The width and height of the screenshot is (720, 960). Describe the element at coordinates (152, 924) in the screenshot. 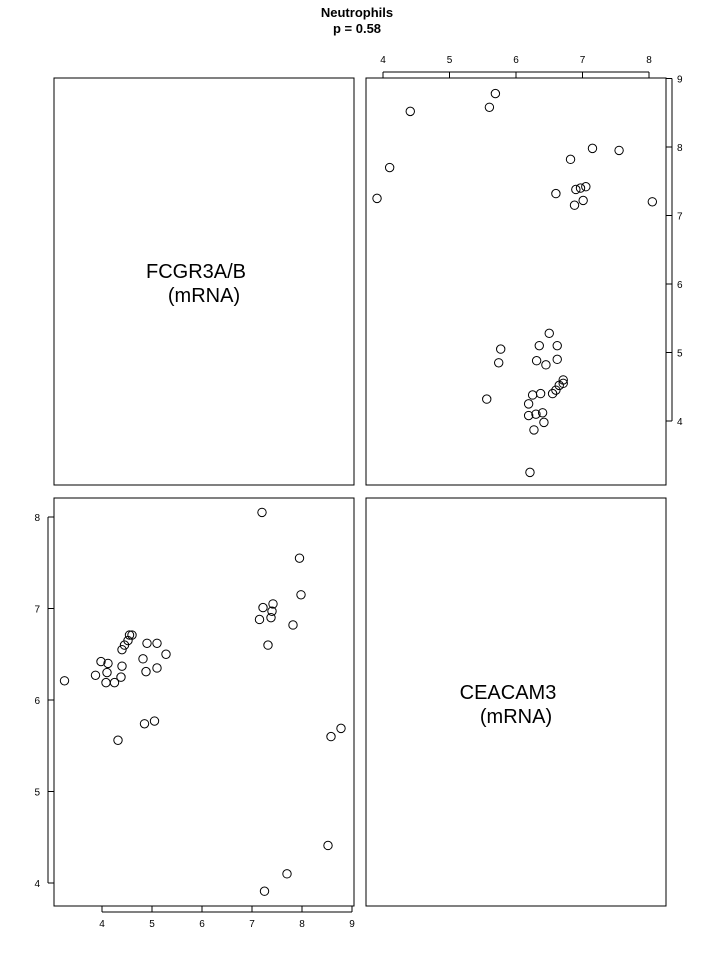

I see `bottom-axis-tick-label: 5` at that location.